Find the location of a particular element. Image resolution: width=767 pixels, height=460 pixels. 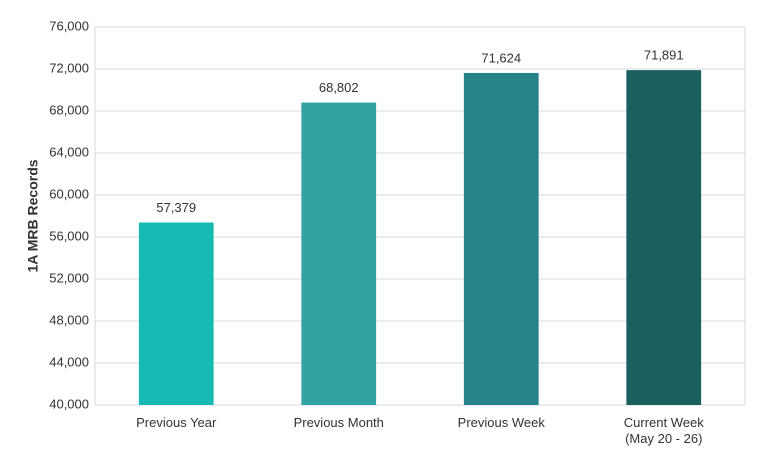

x-tick-label: Previous Year is located at coordinates (176, 422).